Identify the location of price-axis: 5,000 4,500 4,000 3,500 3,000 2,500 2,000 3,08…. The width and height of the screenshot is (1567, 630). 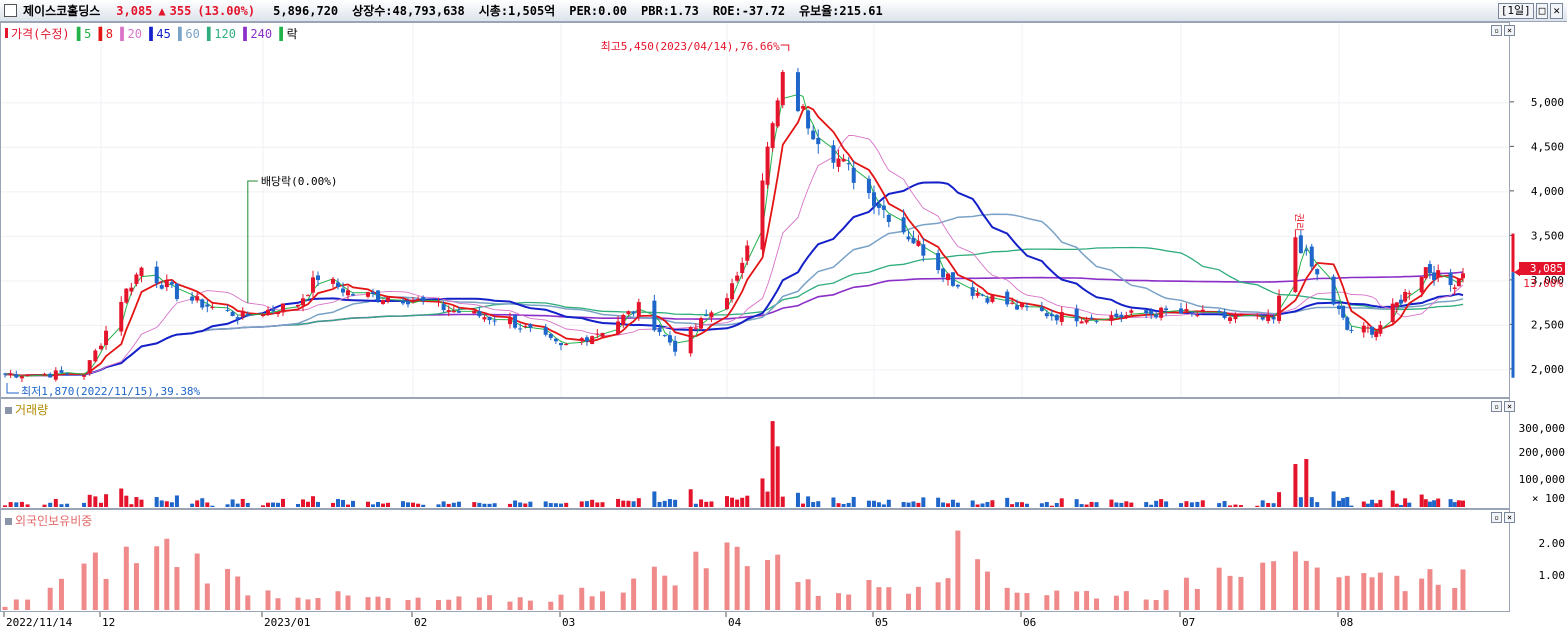
(1538, 210).